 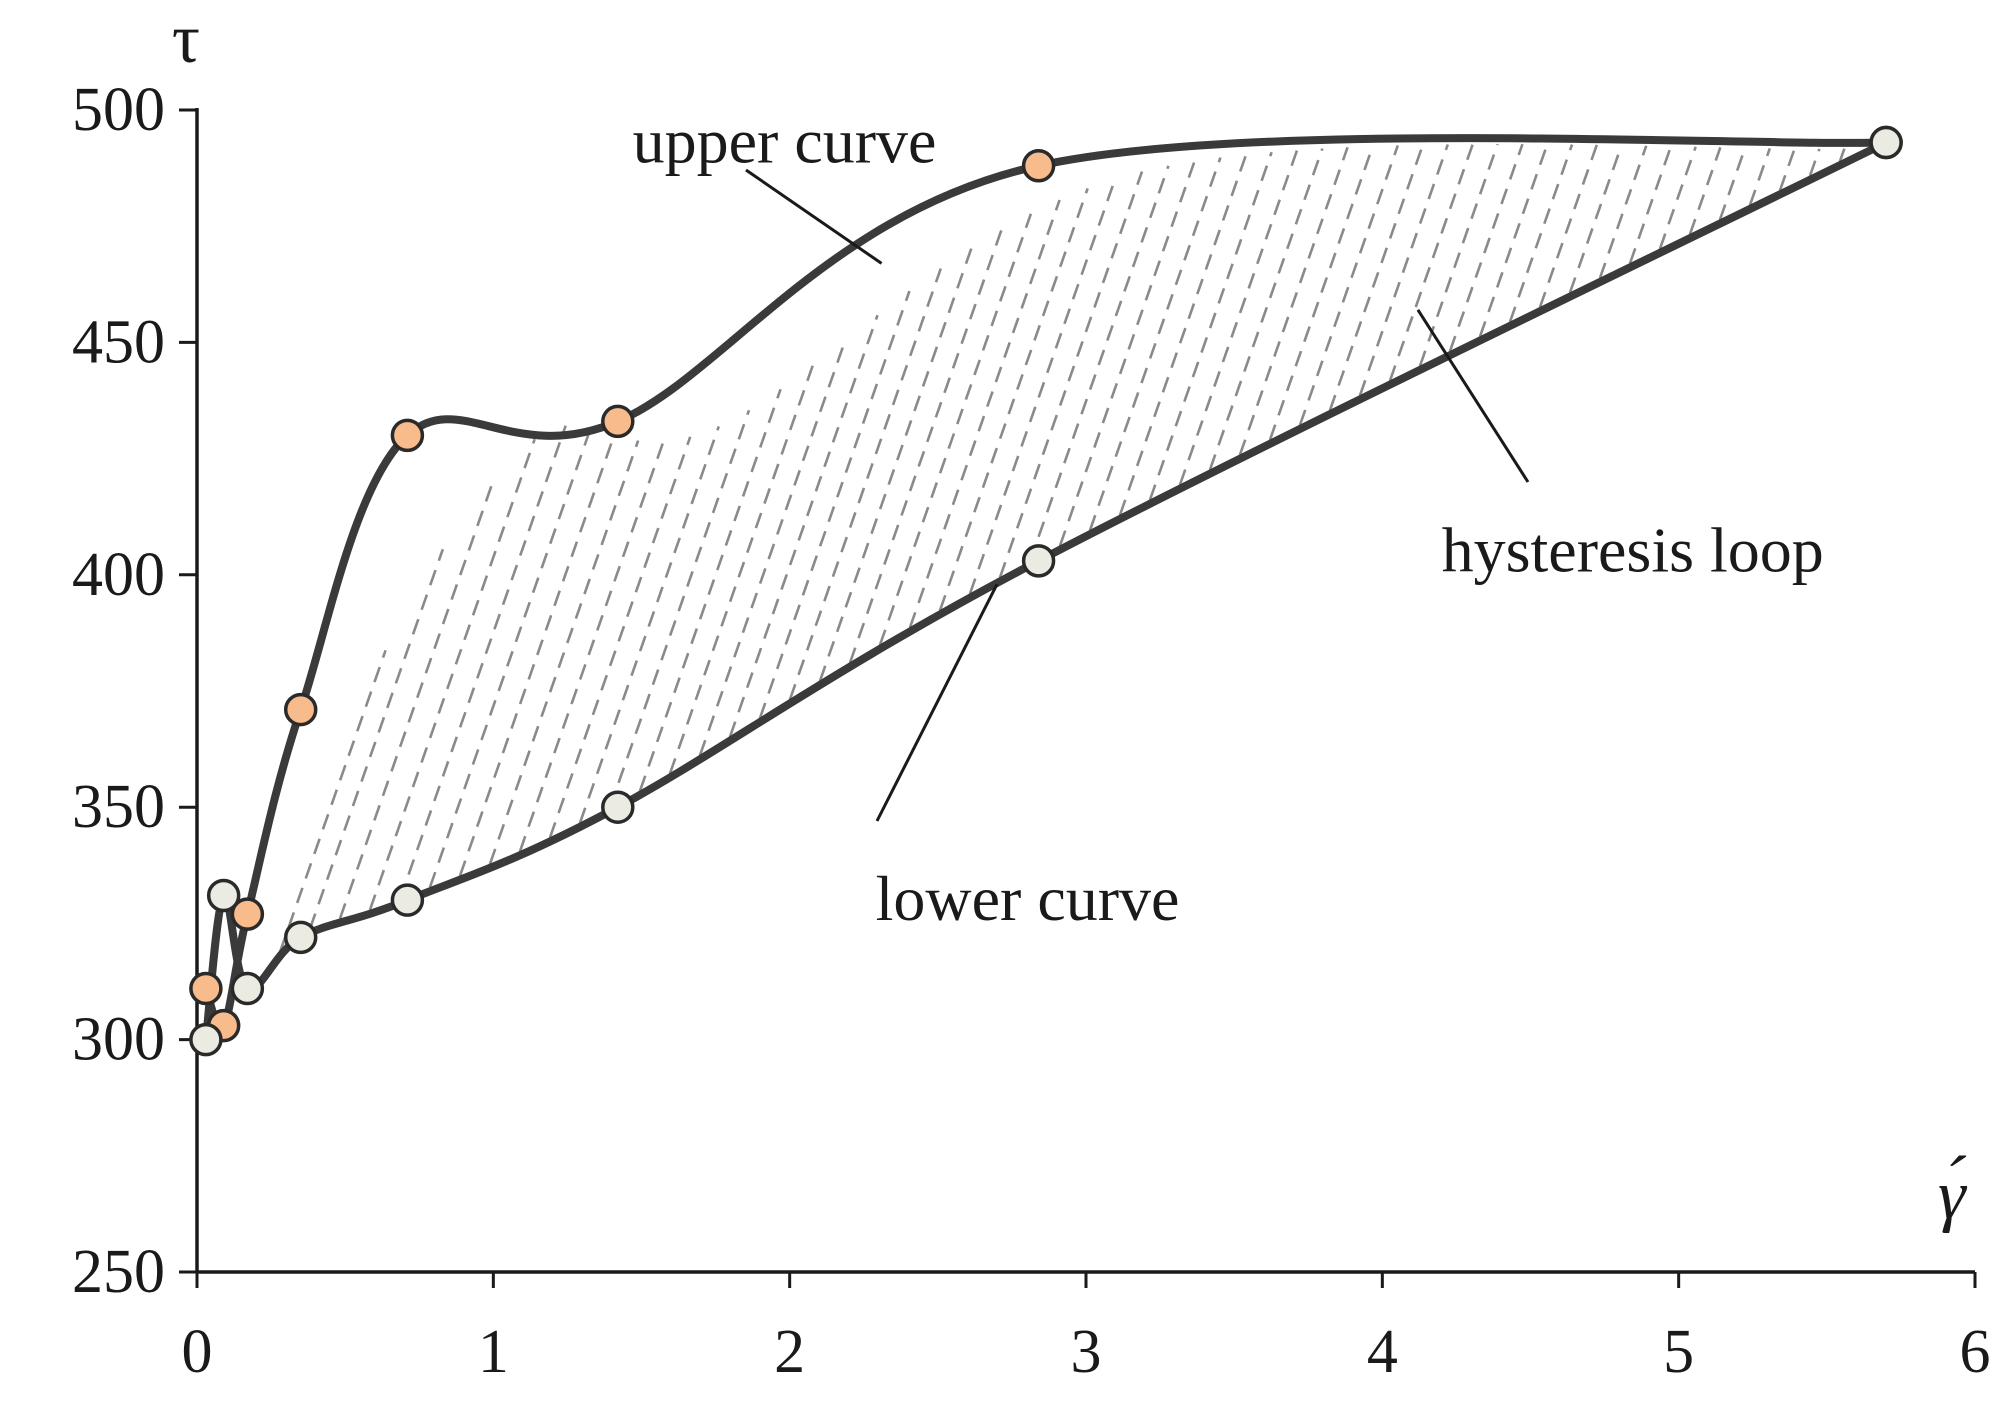 What do you see at coordinates (785, 141) in the screenshot?
I see `annotation-upper-curve: upper curve` at bounding box center [785, 141].